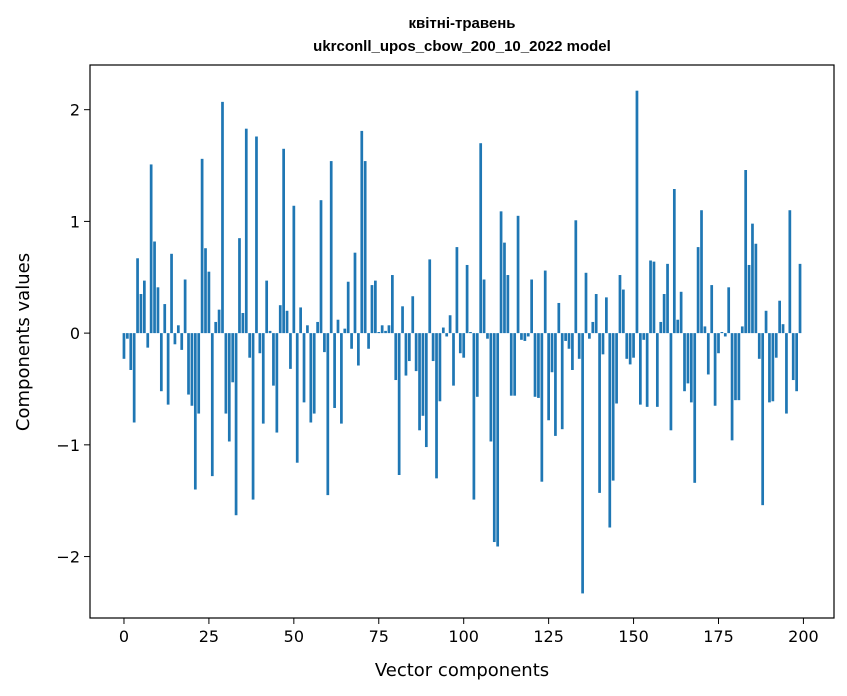  I want to click on x-tick-label: 200, so click(803, 636).